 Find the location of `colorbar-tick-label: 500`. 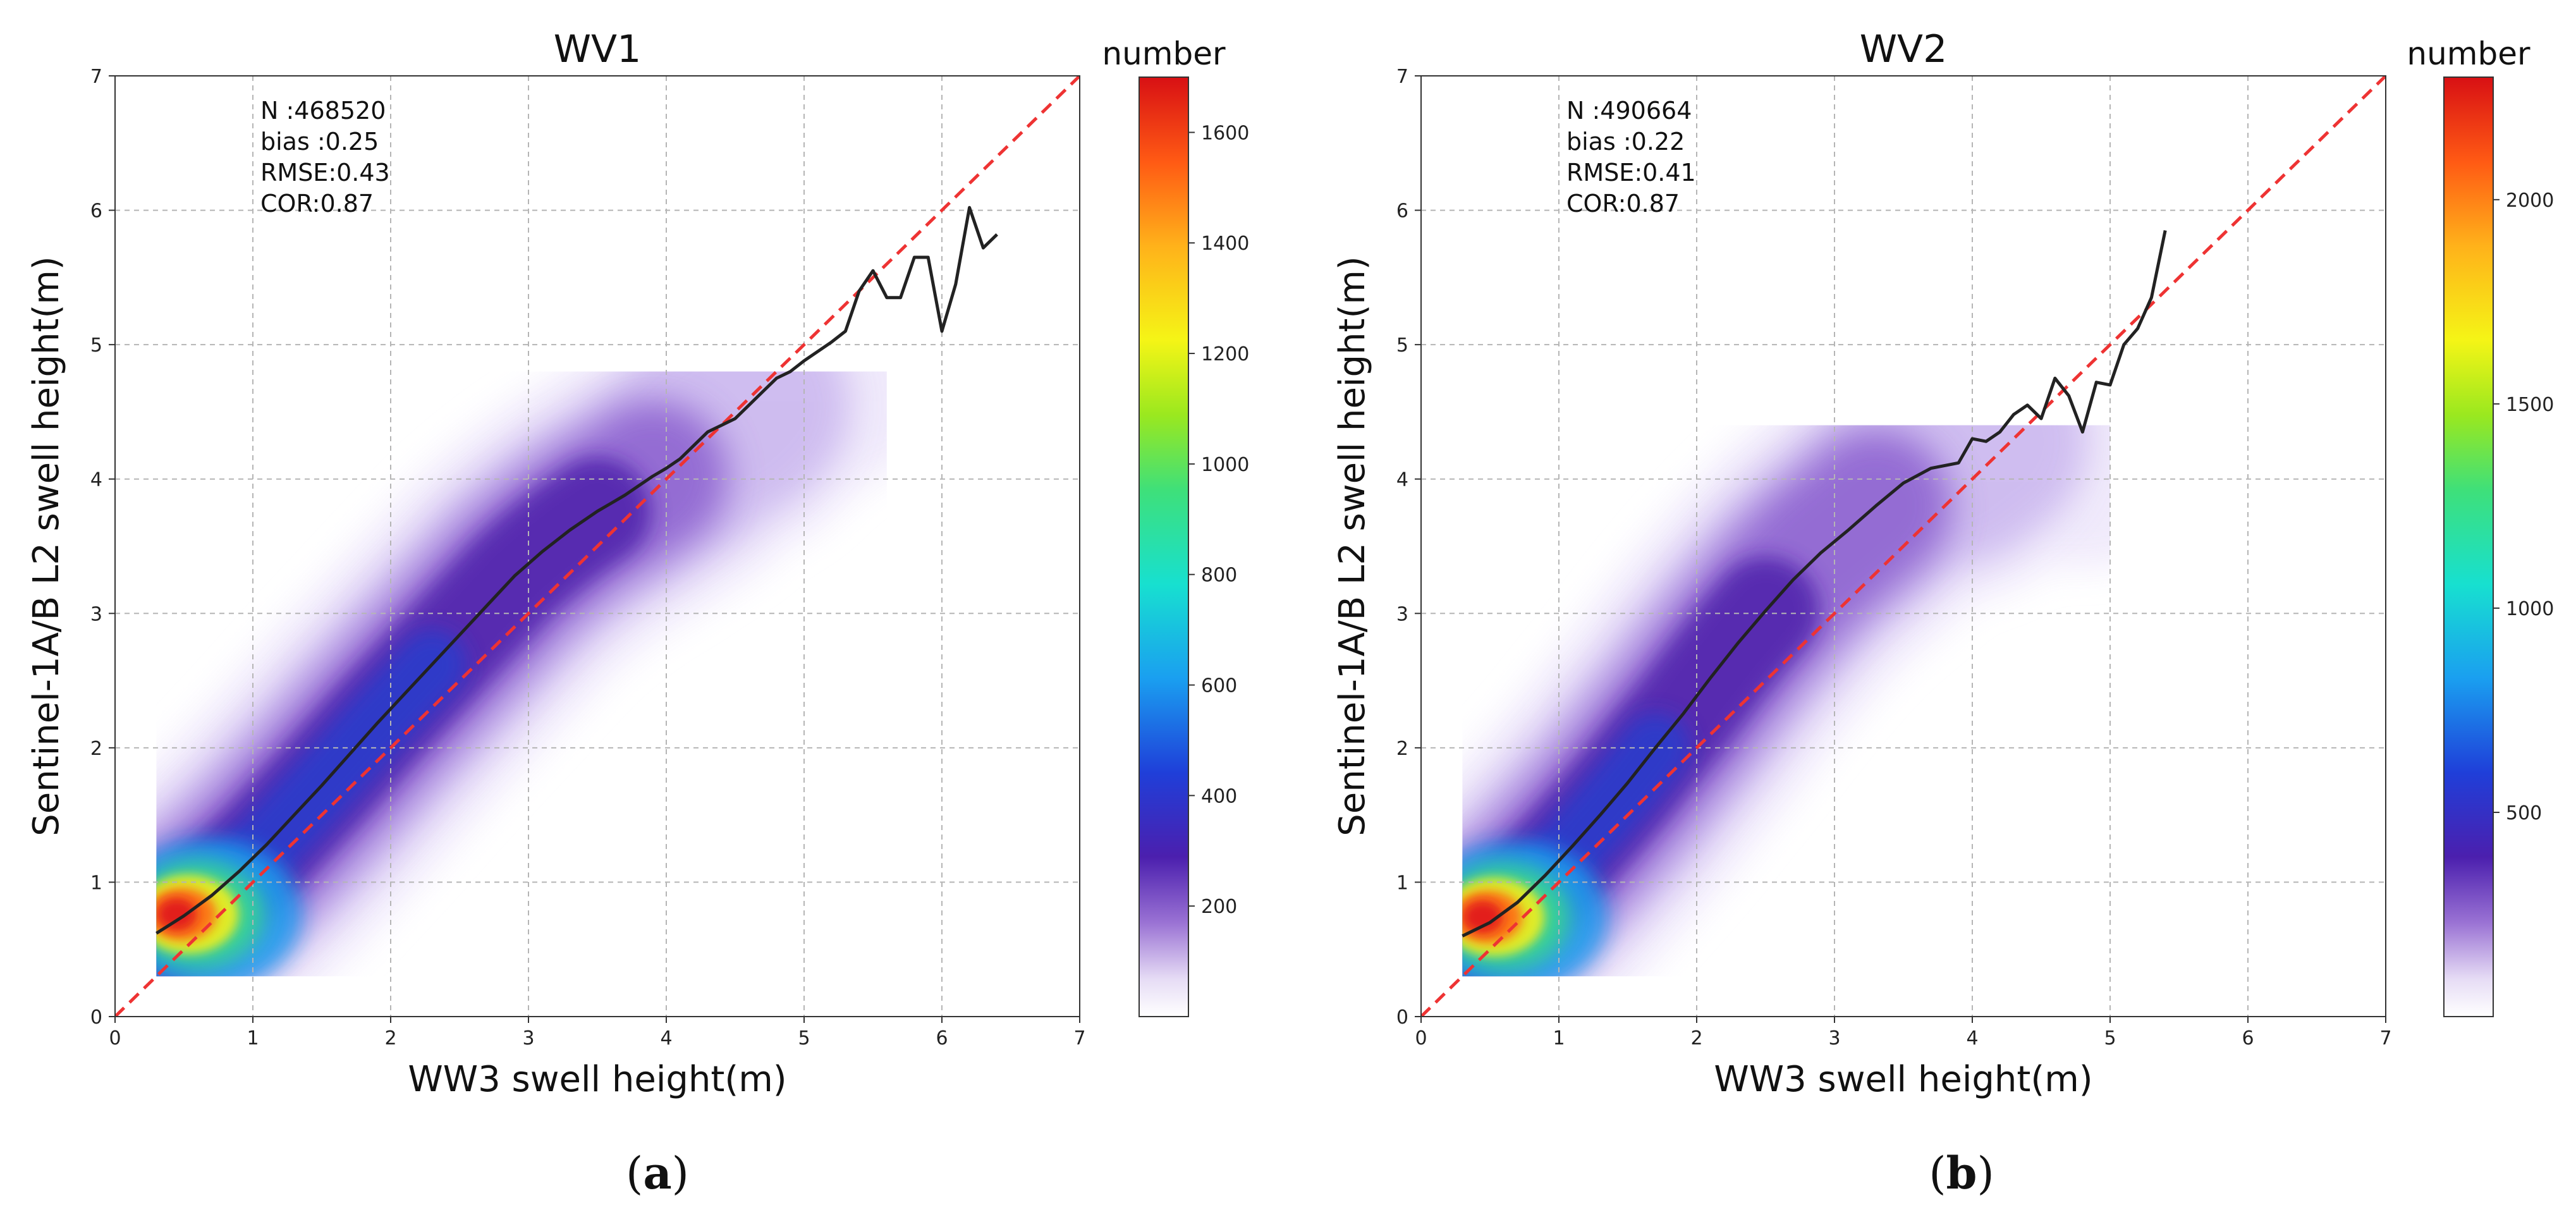

colorbar-tick-label: 500 is located at coordinates (2524, 813).